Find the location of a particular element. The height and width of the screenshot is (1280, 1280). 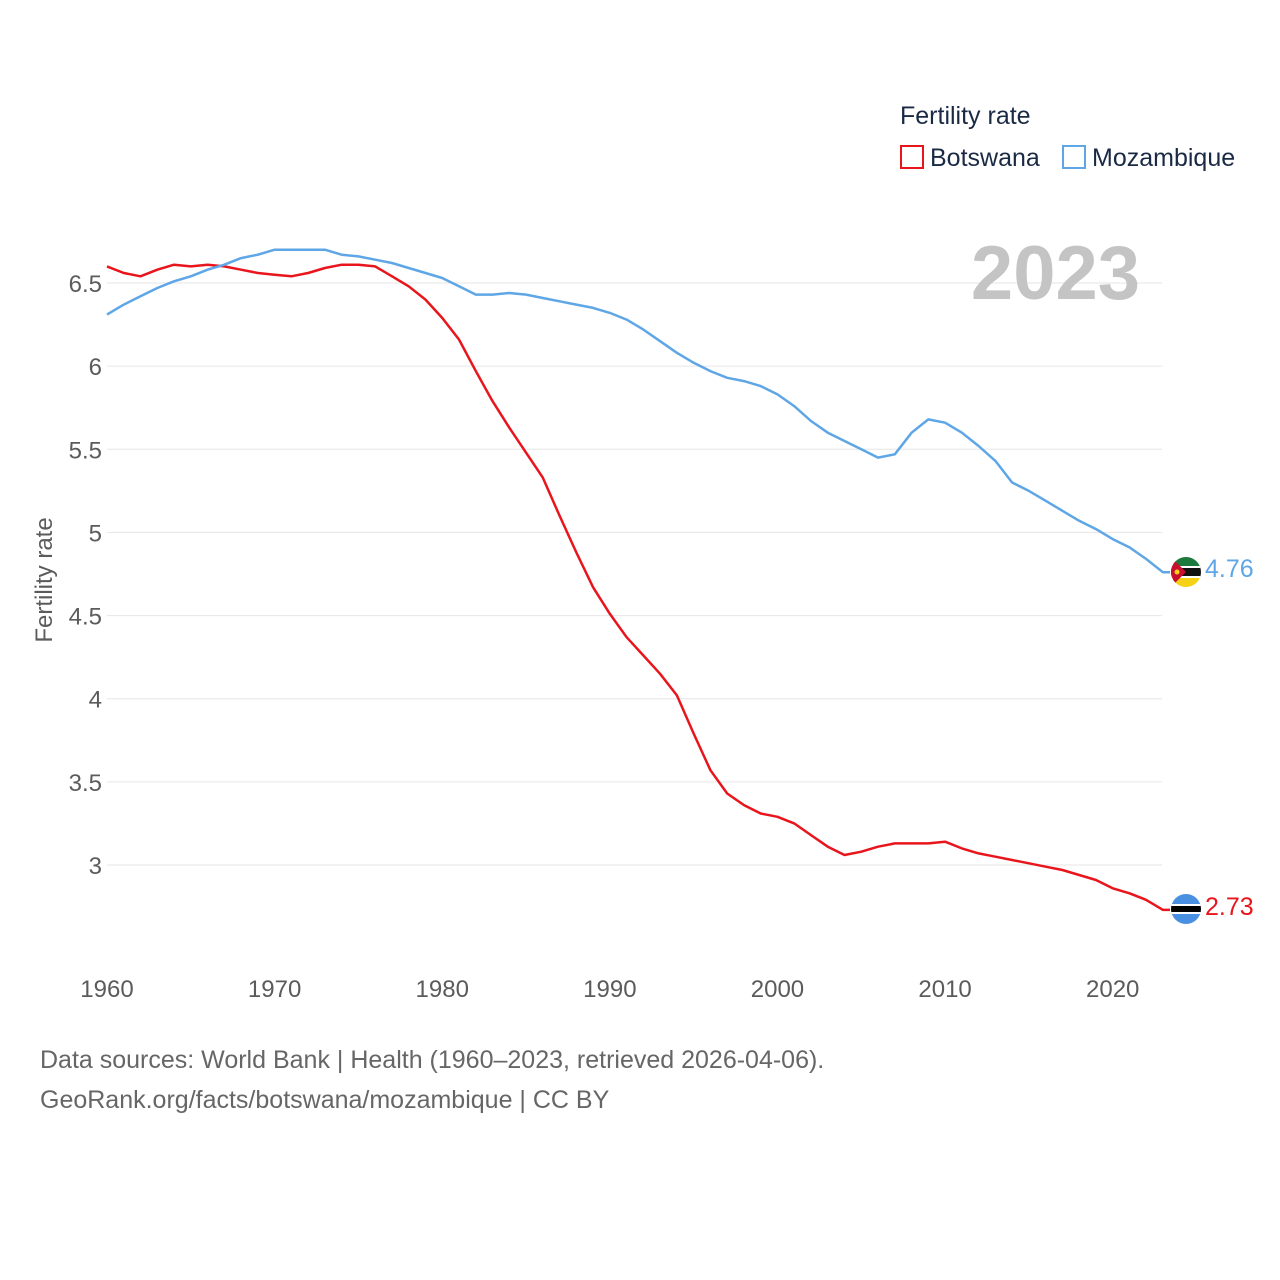

legend-label-mozambique: Mozambique is located at coordinates (1163, 158).